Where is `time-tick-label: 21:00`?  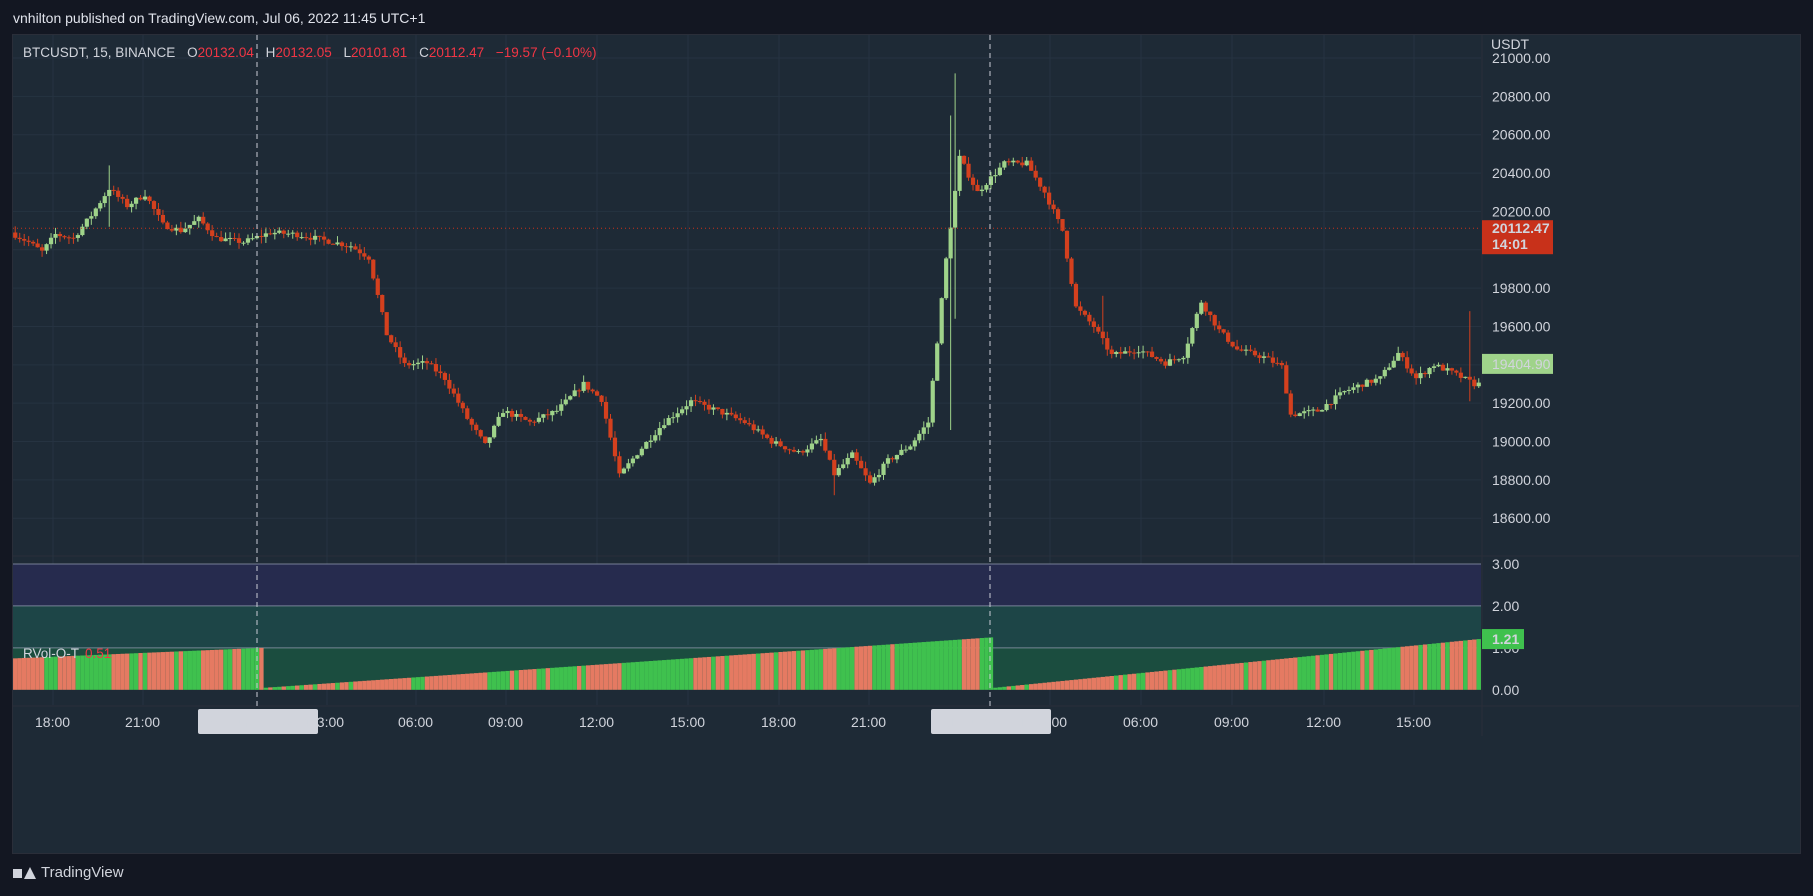
time-tick-label: 21:00 is located at coordinates (868, 722).